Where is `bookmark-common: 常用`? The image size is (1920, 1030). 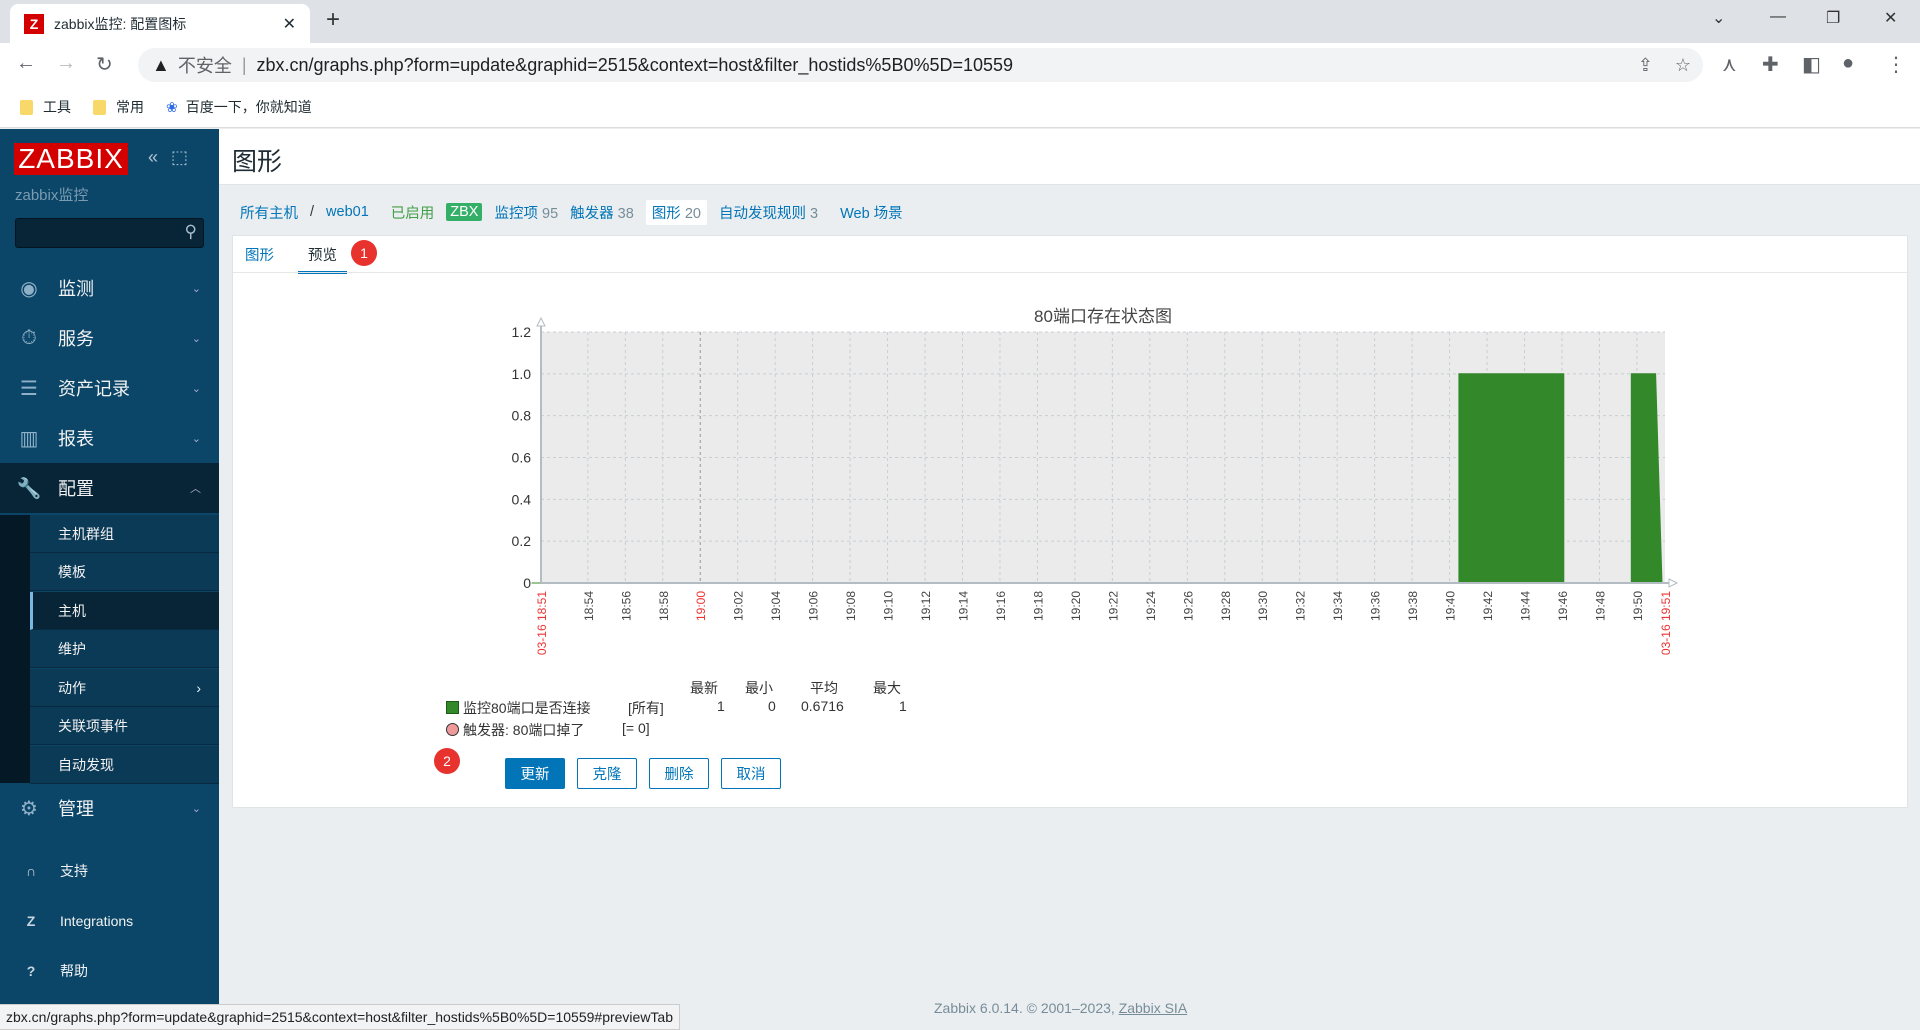 bookmark-common: 常用 is located at coordinates (118, 107).